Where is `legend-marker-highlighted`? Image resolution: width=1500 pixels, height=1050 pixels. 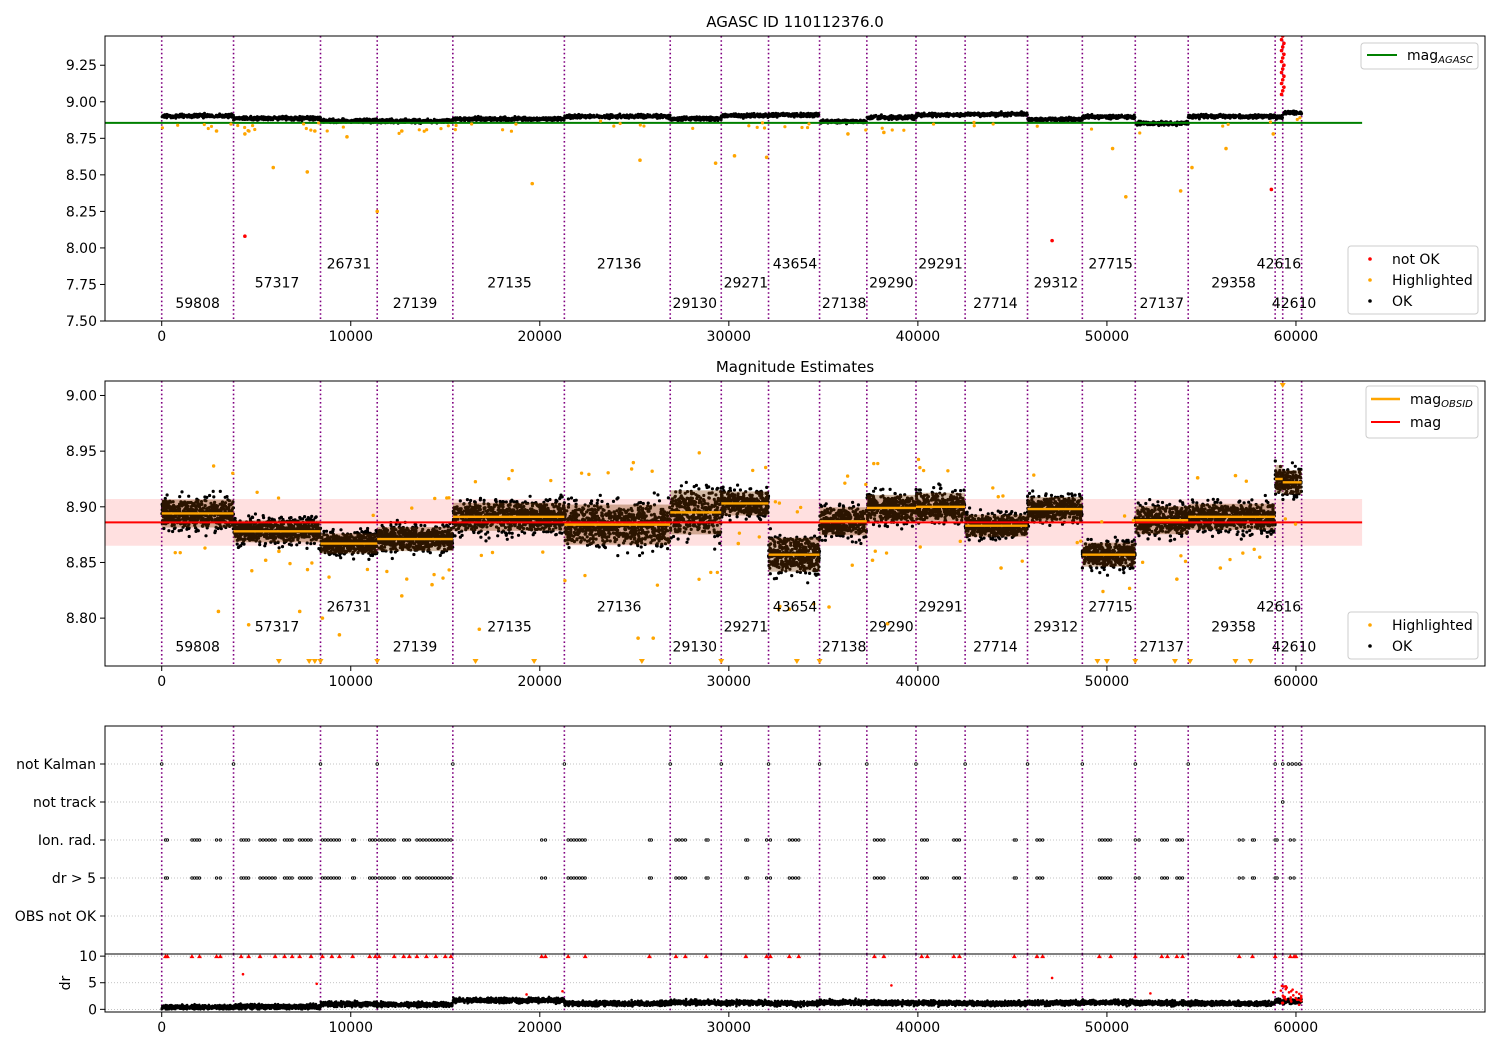
legend-marker-highlighted is located at coordinates (1370, 280).